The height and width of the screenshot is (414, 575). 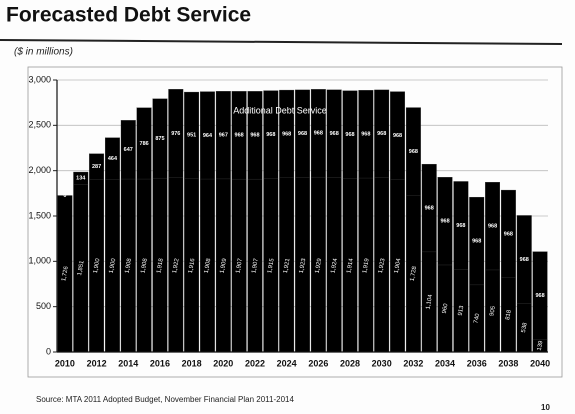 What do you see at coordinates (48, 351) in the screenshot?
I see `y-tick-label: 0` at bounding box center [48, 351].